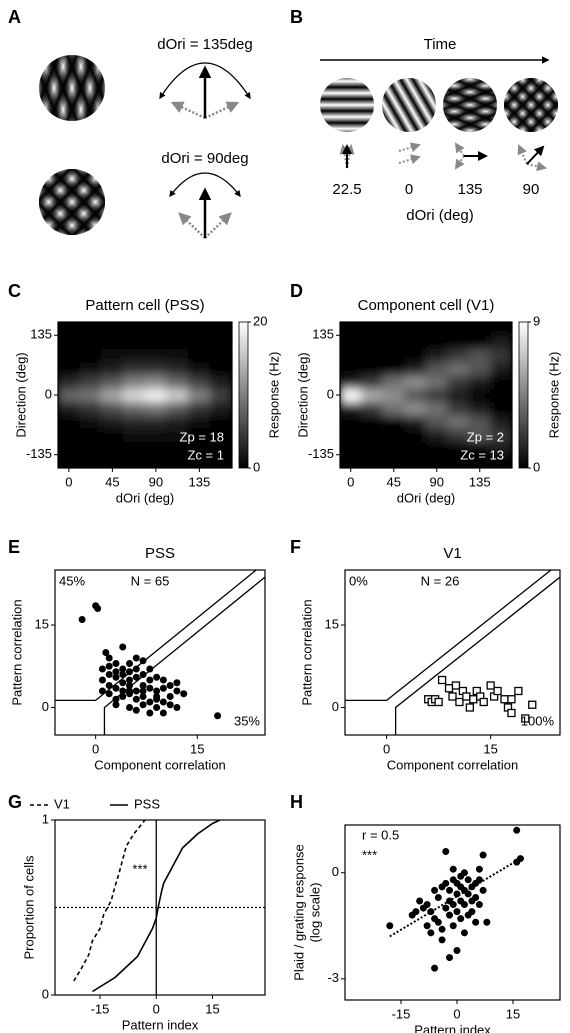 This screenshot has height=1033, width=570. I want to click on pattern-arrow, so click(535, 155).